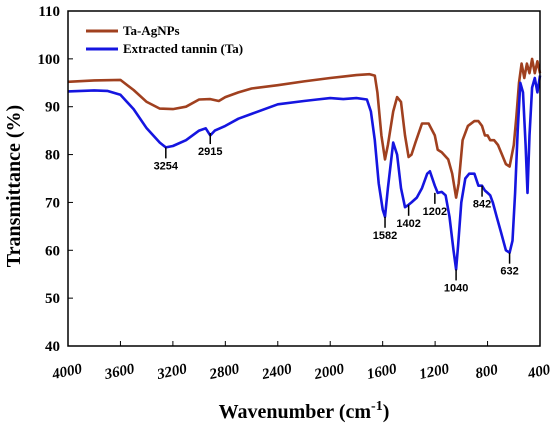  Describe the element at coordinates (52, 203) in the screenshot. I see `y-tick-label: 70` at that location.